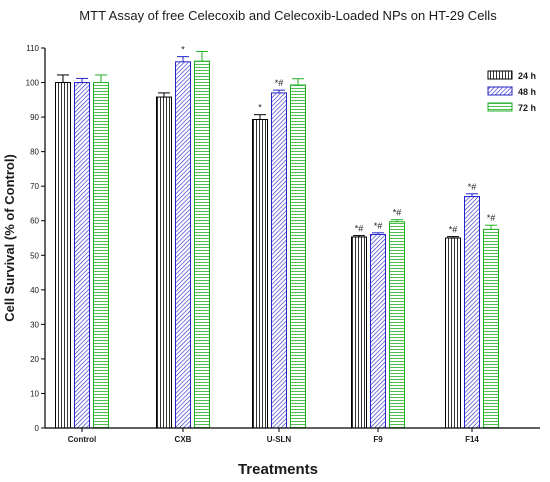 The height and width of the screenshot is (482, 550). What do you see at coordinates (164, 262) in the screenshot?
I see `bar-24h-cxb` at bounding box center [164, 262].